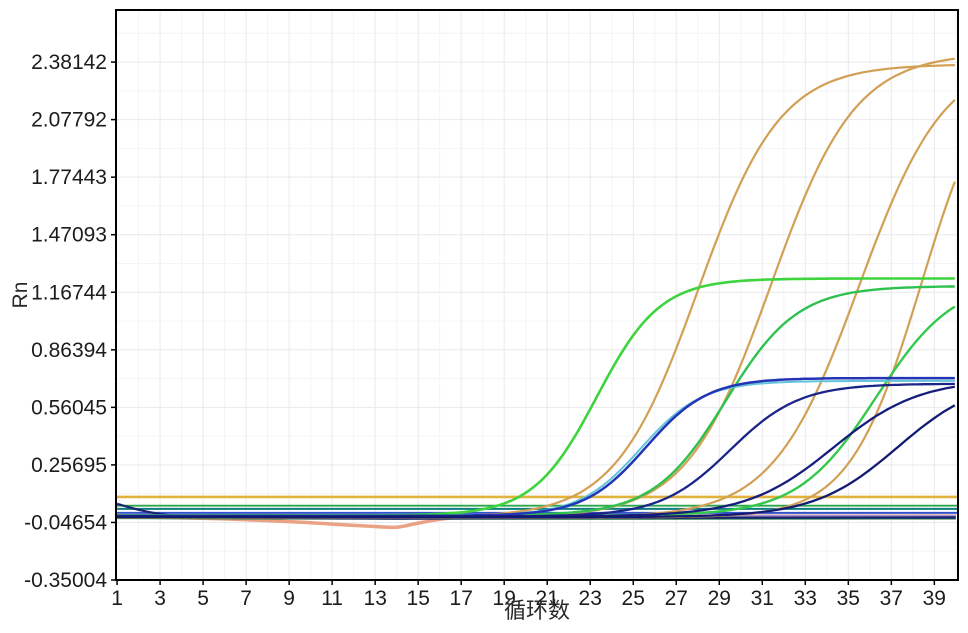 The height and width of the screenshot is (633, 968). Describe the element at coordinates (246, 598) in the screenshot. I see `x-tick-label: 7` at that location.